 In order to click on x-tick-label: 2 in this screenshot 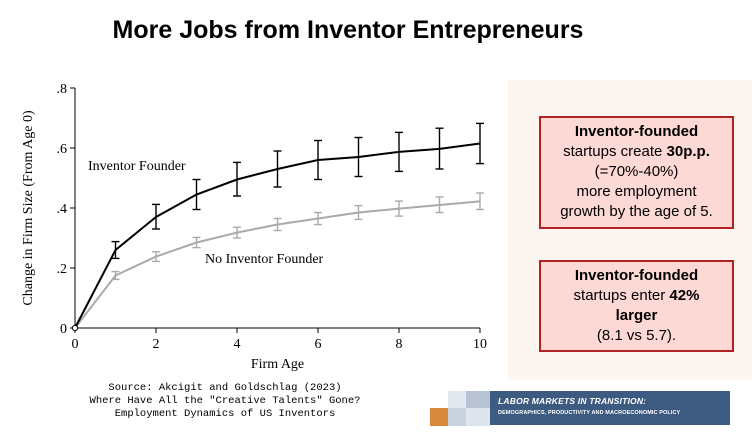, I will do `click(156, 344)`.